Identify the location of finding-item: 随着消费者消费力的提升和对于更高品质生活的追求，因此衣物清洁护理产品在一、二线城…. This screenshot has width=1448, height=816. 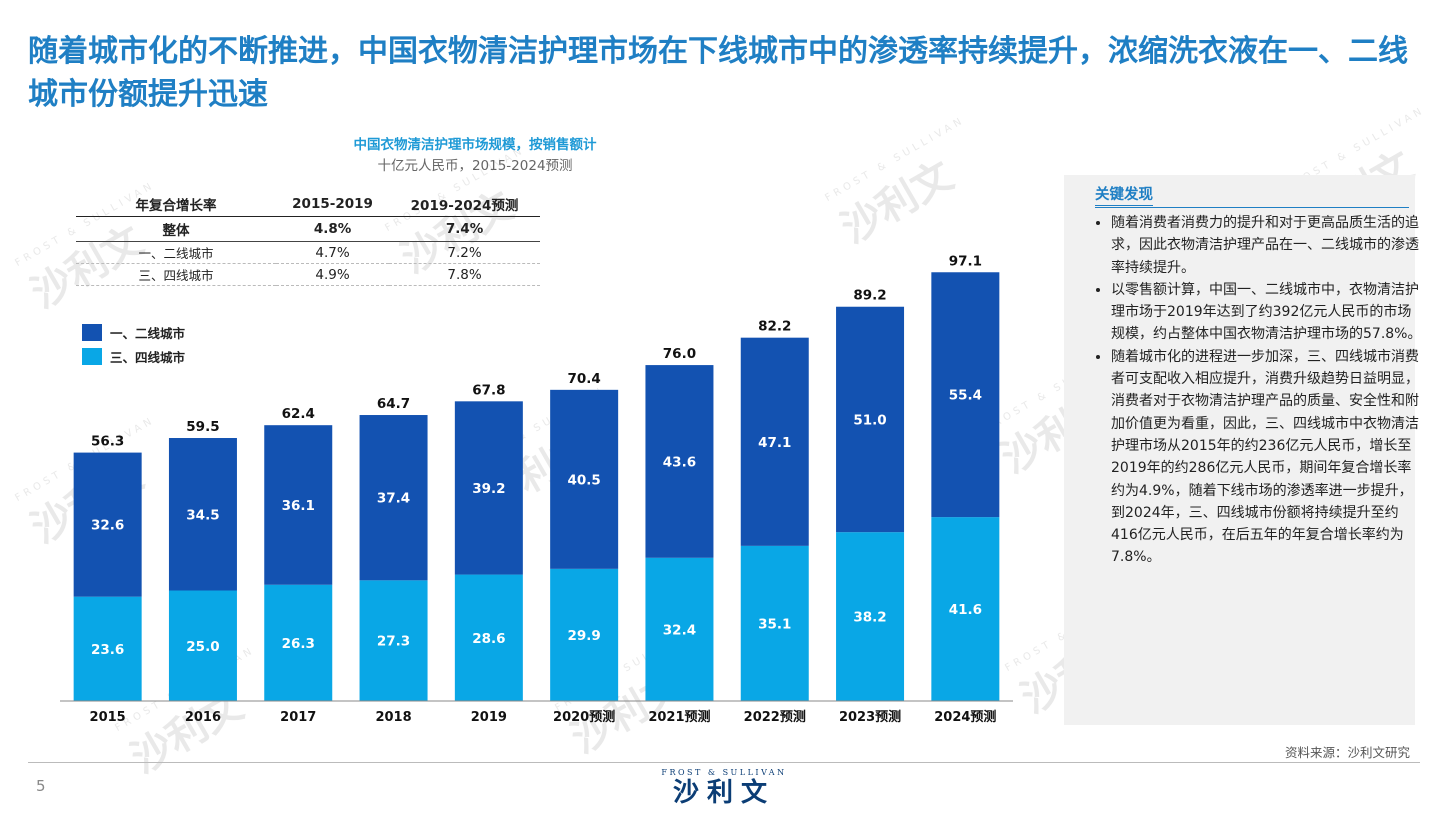
(1268, 245).